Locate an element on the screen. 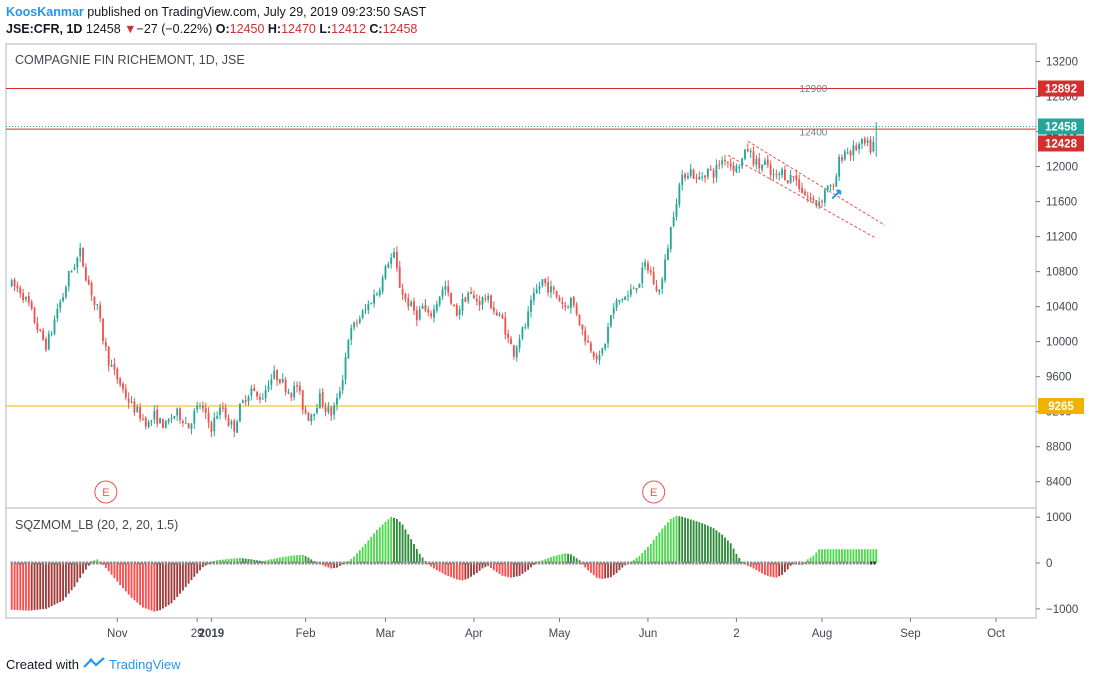 The image size is (1096, 683). momentum-chart is located at coordinates (444, 563).